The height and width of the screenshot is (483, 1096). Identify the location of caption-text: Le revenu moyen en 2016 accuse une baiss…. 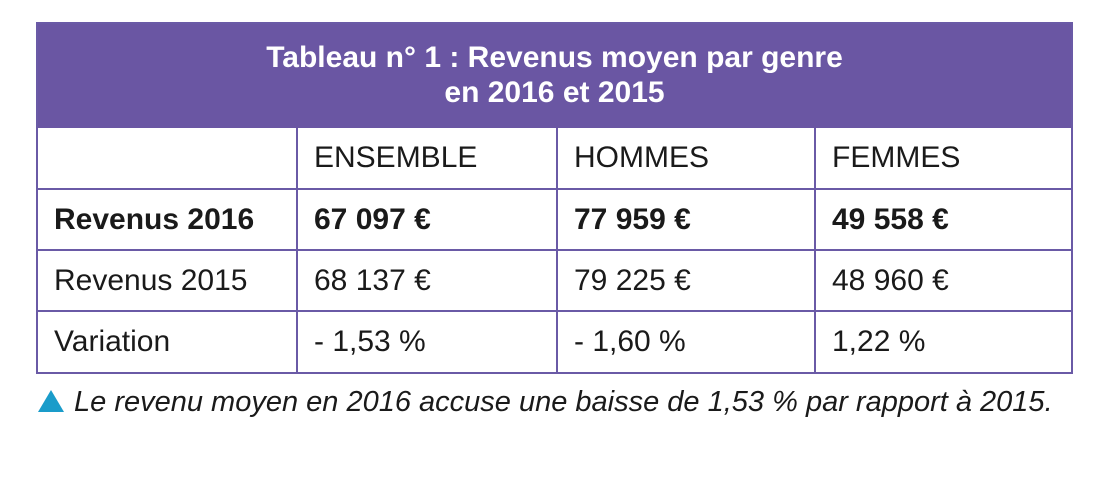
(563, 402).